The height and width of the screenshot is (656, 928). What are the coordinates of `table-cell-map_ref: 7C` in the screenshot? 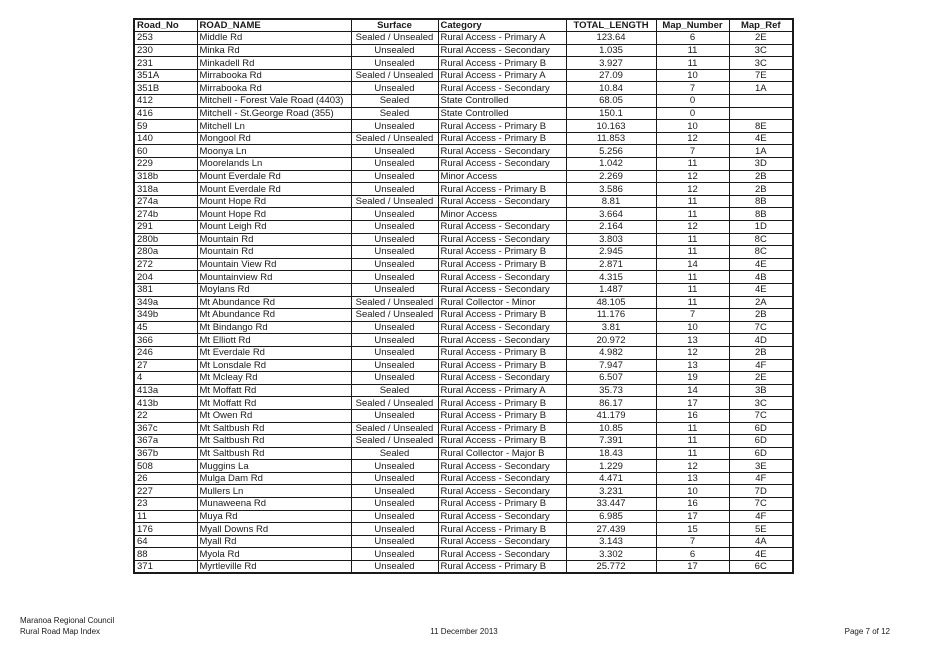 It's located at (761, 327).